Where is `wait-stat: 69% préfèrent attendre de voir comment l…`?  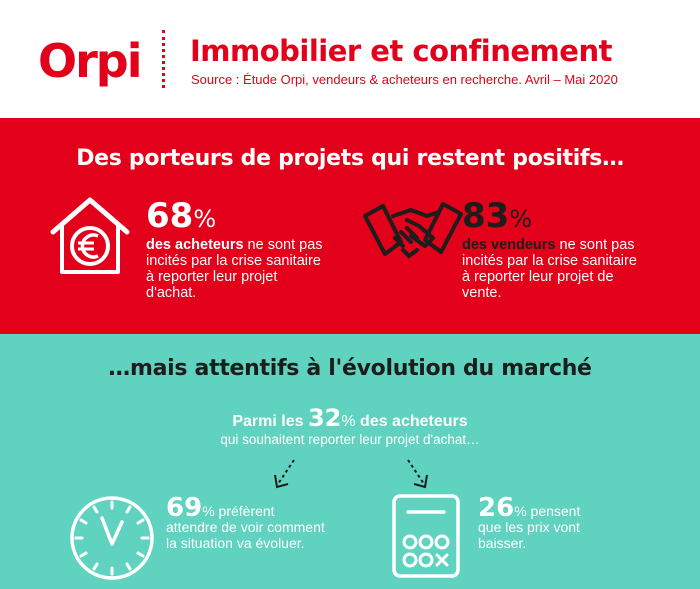 wait-stat: 69% préfèrent attendre de voir comment l… is located at coordinates (246, 523).